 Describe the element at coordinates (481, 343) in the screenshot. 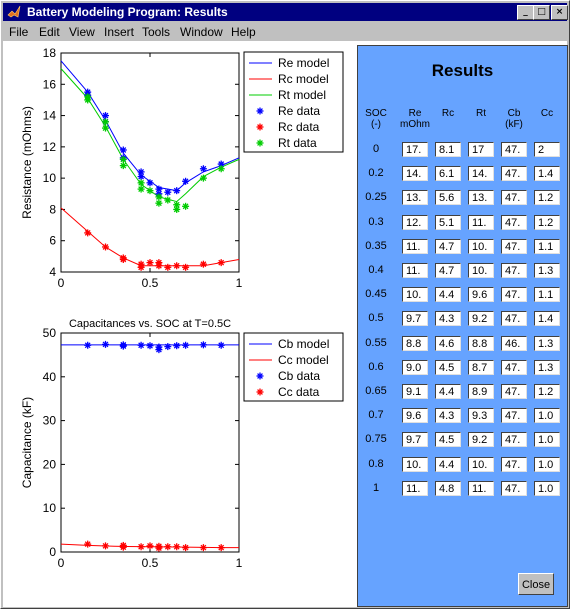

I see `cell-rt: 8.8` at that location.